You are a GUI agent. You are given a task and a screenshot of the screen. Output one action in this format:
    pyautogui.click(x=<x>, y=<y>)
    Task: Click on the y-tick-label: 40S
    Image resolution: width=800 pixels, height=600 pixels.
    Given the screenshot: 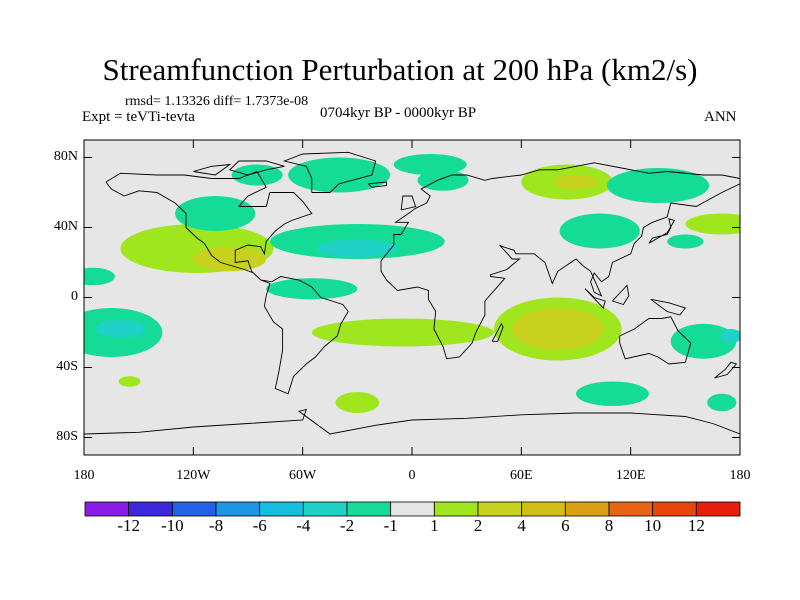 What is the action you would take?
    pyautogui.click(x=67, y=366)
    